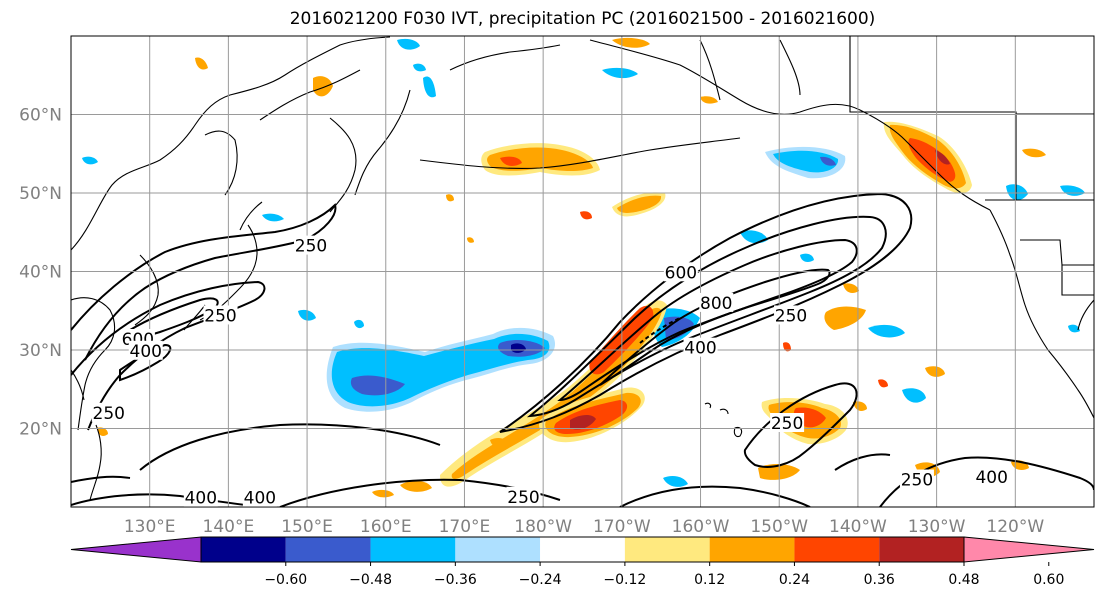 The width and height of the screenshot is (1105, 601). I want to click on lat-tick-label: 40°N, so click(40, 273).